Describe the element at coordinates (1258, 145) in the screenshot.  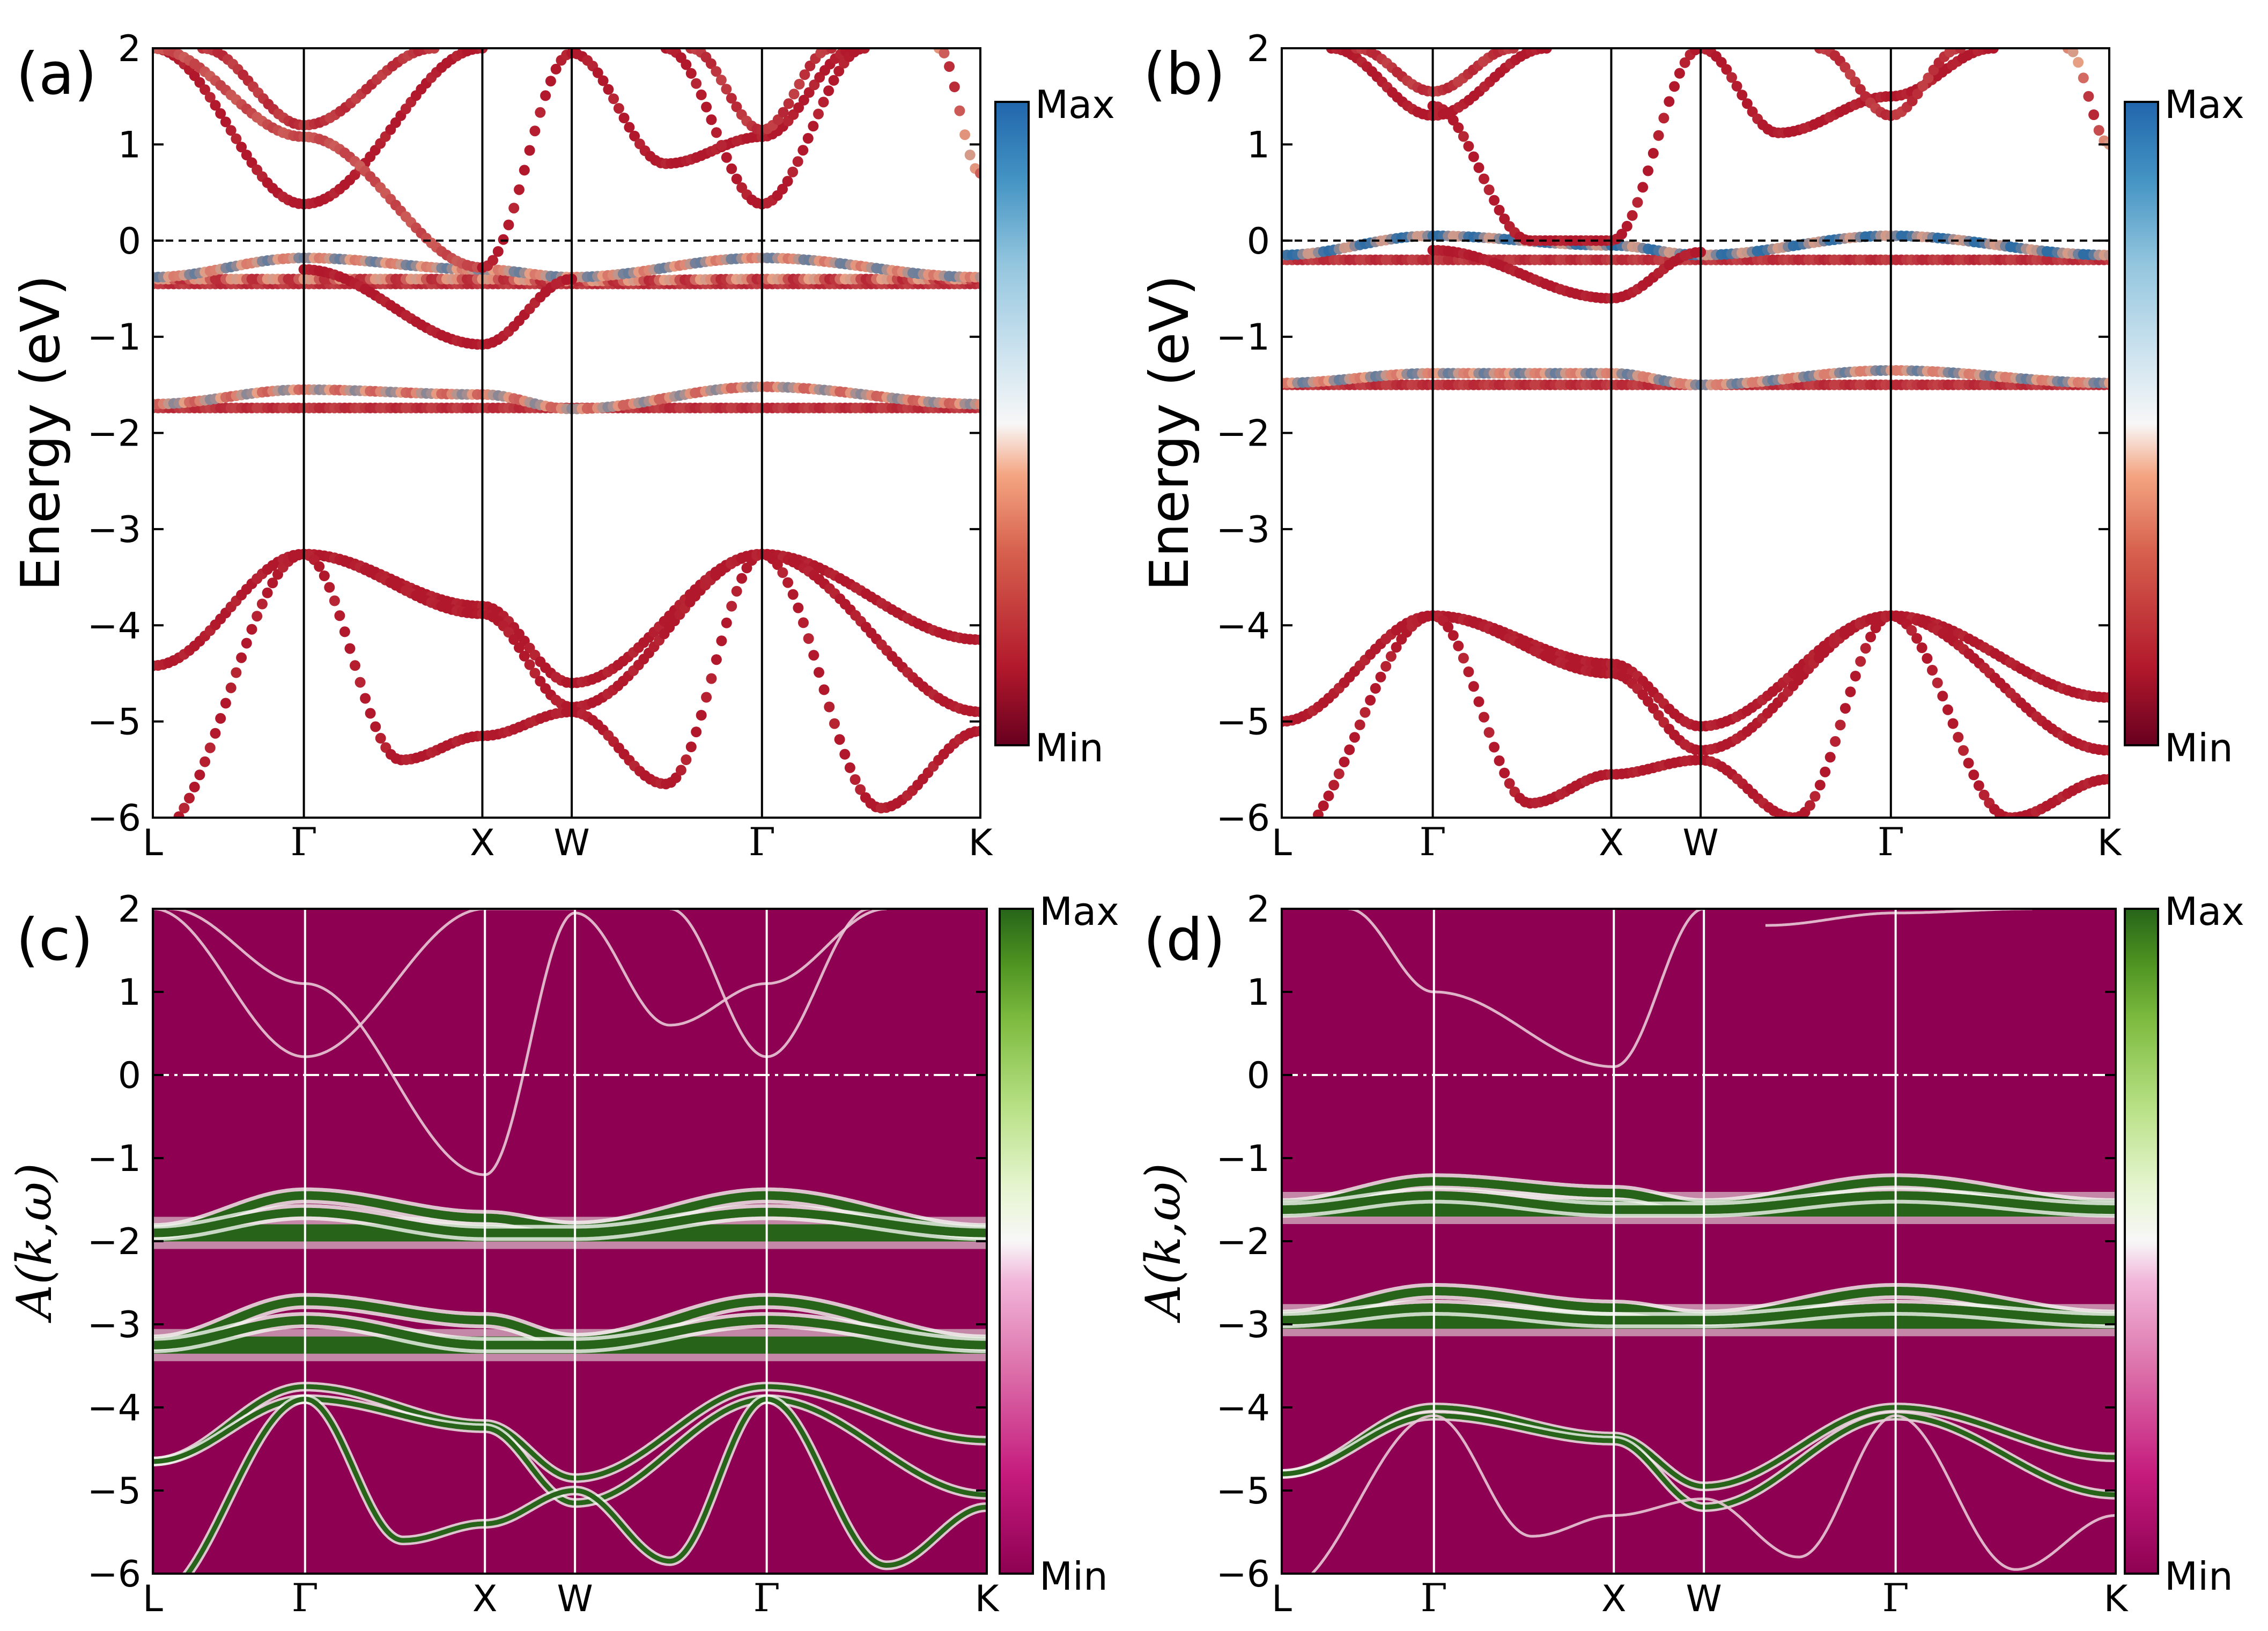
I see `y-tick-label: 1` at that location.